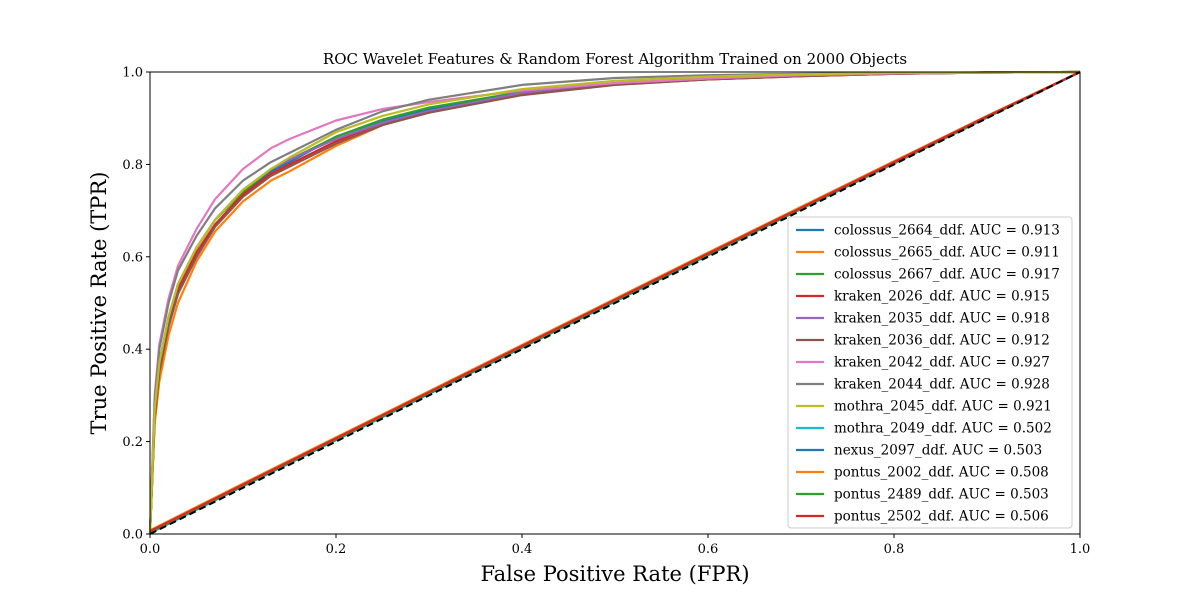  What do you see at coordinates (942, 297) in the screenshot?
I see `legend-label: kraken_2026_ddf. AUC = 0.915` at bounding box center [942, 297].